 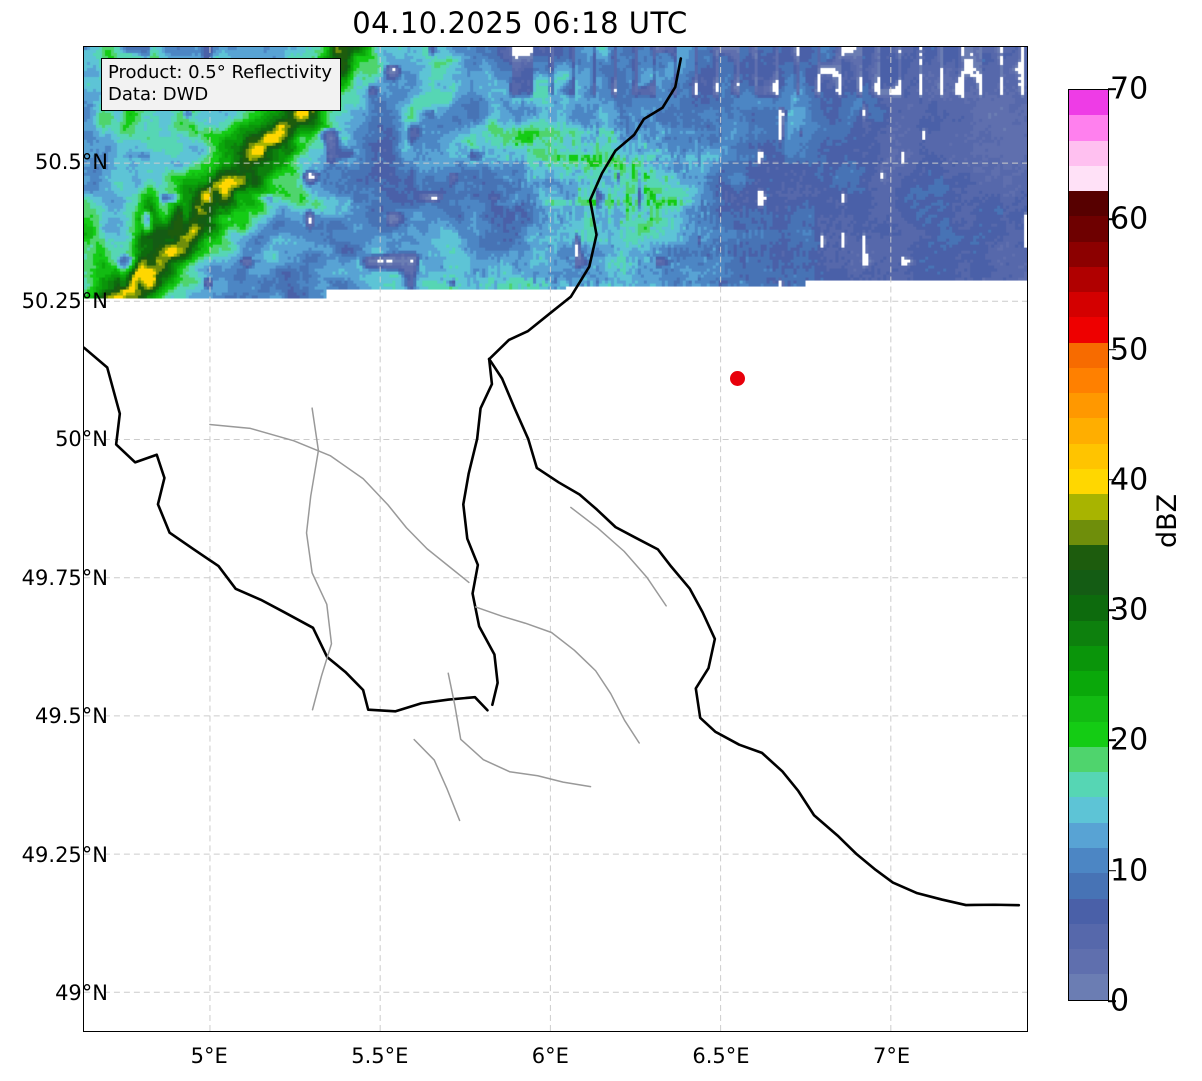 I want to click on colorbar-tick-label: 60, so click(x=1129, y=219).